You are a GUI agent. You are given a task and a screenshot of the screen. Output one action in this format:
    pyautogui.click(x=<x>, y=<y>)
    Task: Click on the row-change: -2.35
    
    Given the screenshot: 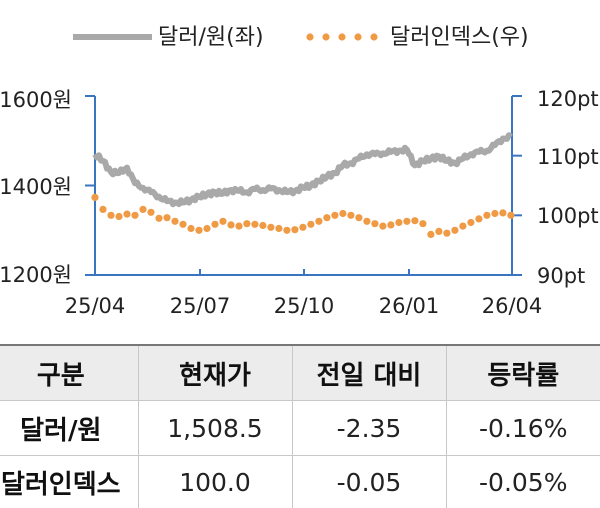 What is the action you would take?
    pyautogui.click(x=369, y=428)
    